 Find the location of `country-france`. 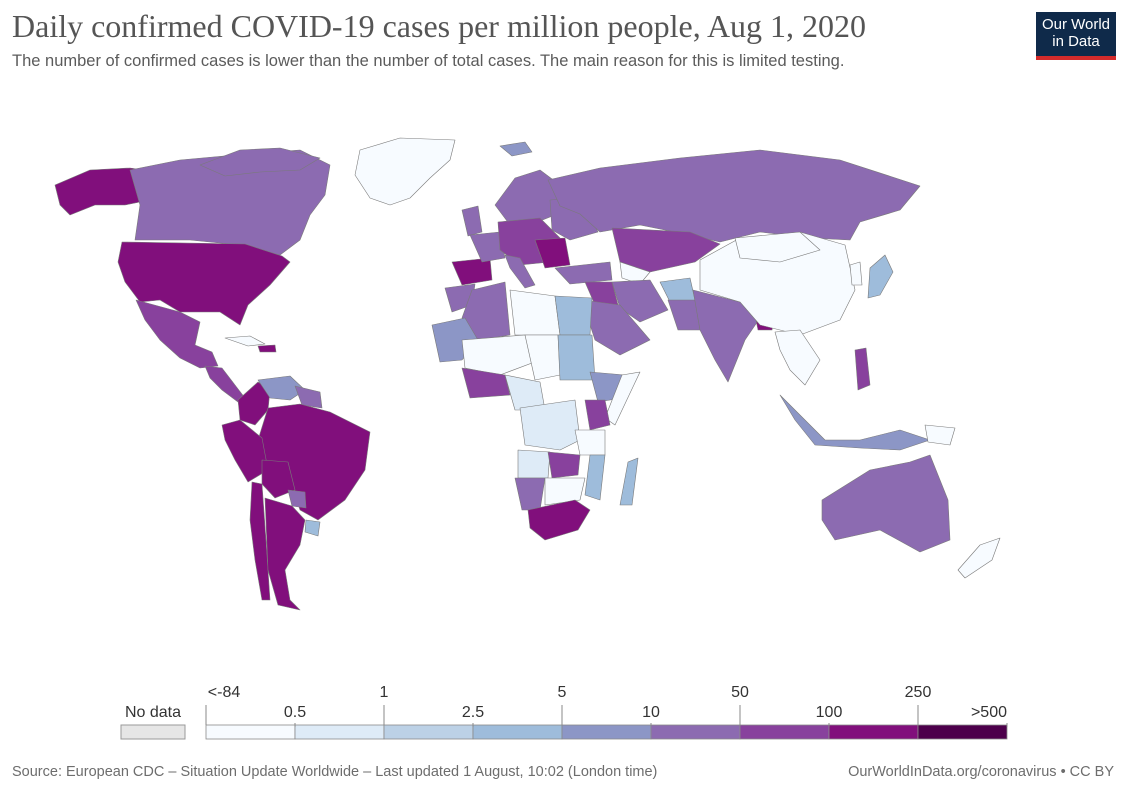

country-france is located at coordinates (487, 247).